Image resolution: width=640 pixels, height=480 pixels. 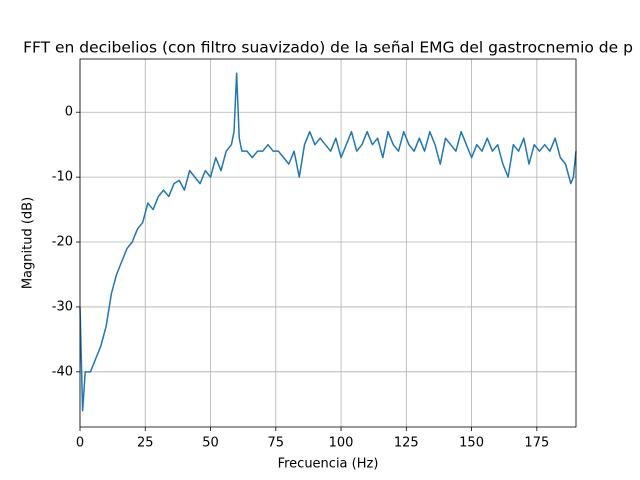 I want to click on x-tick-label: 25, so click(x=145, y=443).